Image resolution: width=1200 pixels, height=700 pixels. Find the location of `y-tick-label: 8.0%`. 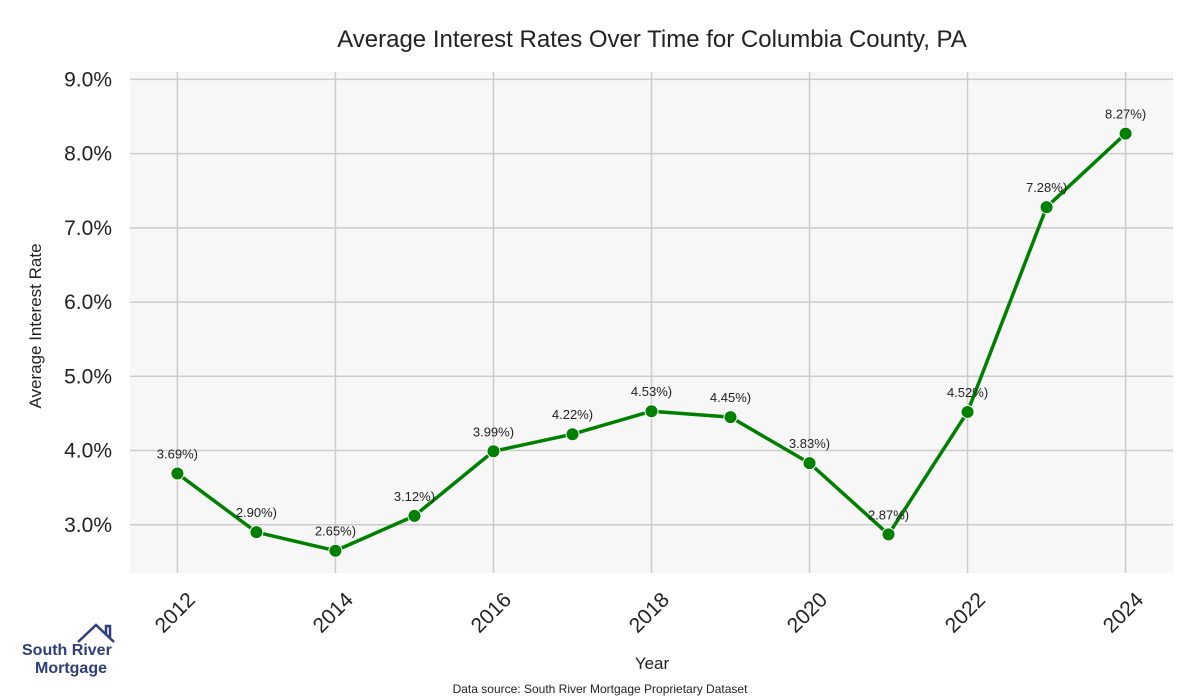

y-tick-label: 8.0% is located at coordinates (88, 154).